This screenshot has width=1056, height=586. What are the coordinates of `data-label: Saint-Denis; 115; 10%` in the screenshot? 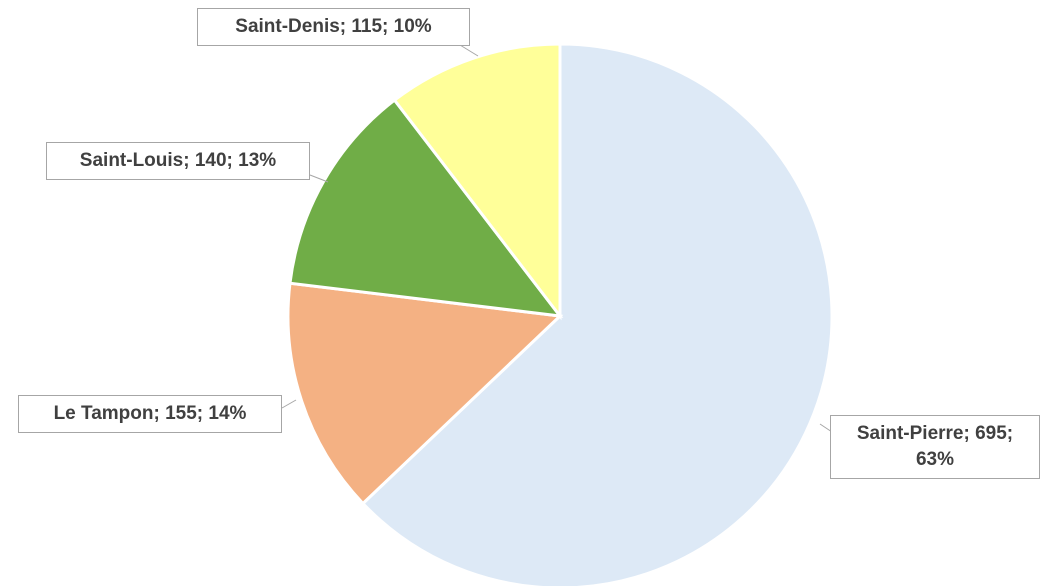 It's located at (333, 27).